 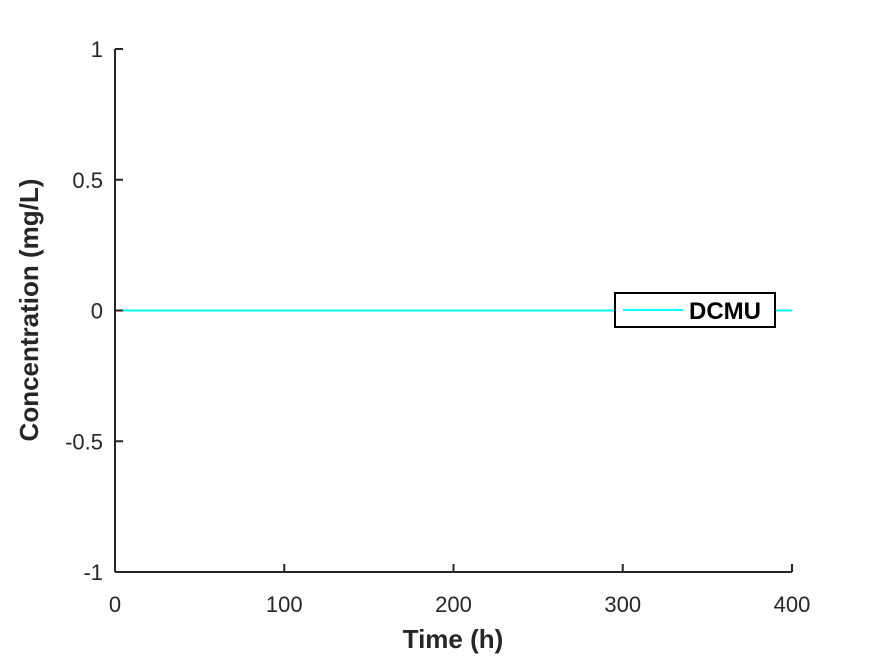 What do you see at coordinates (115, 604) in the screenshot?
I see `x-tick-label: 0` at bounding box center [115, 604].